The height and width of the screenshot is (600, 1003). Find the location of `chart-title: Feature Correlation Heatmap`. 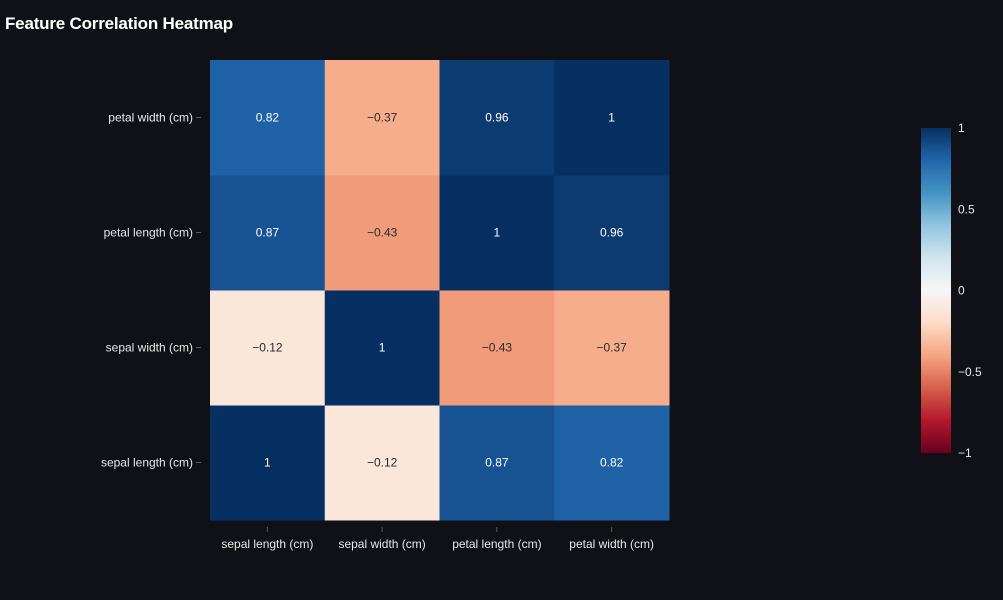

chart-title: Feature Correlation Heatmap is located at coordinates (119, 23).